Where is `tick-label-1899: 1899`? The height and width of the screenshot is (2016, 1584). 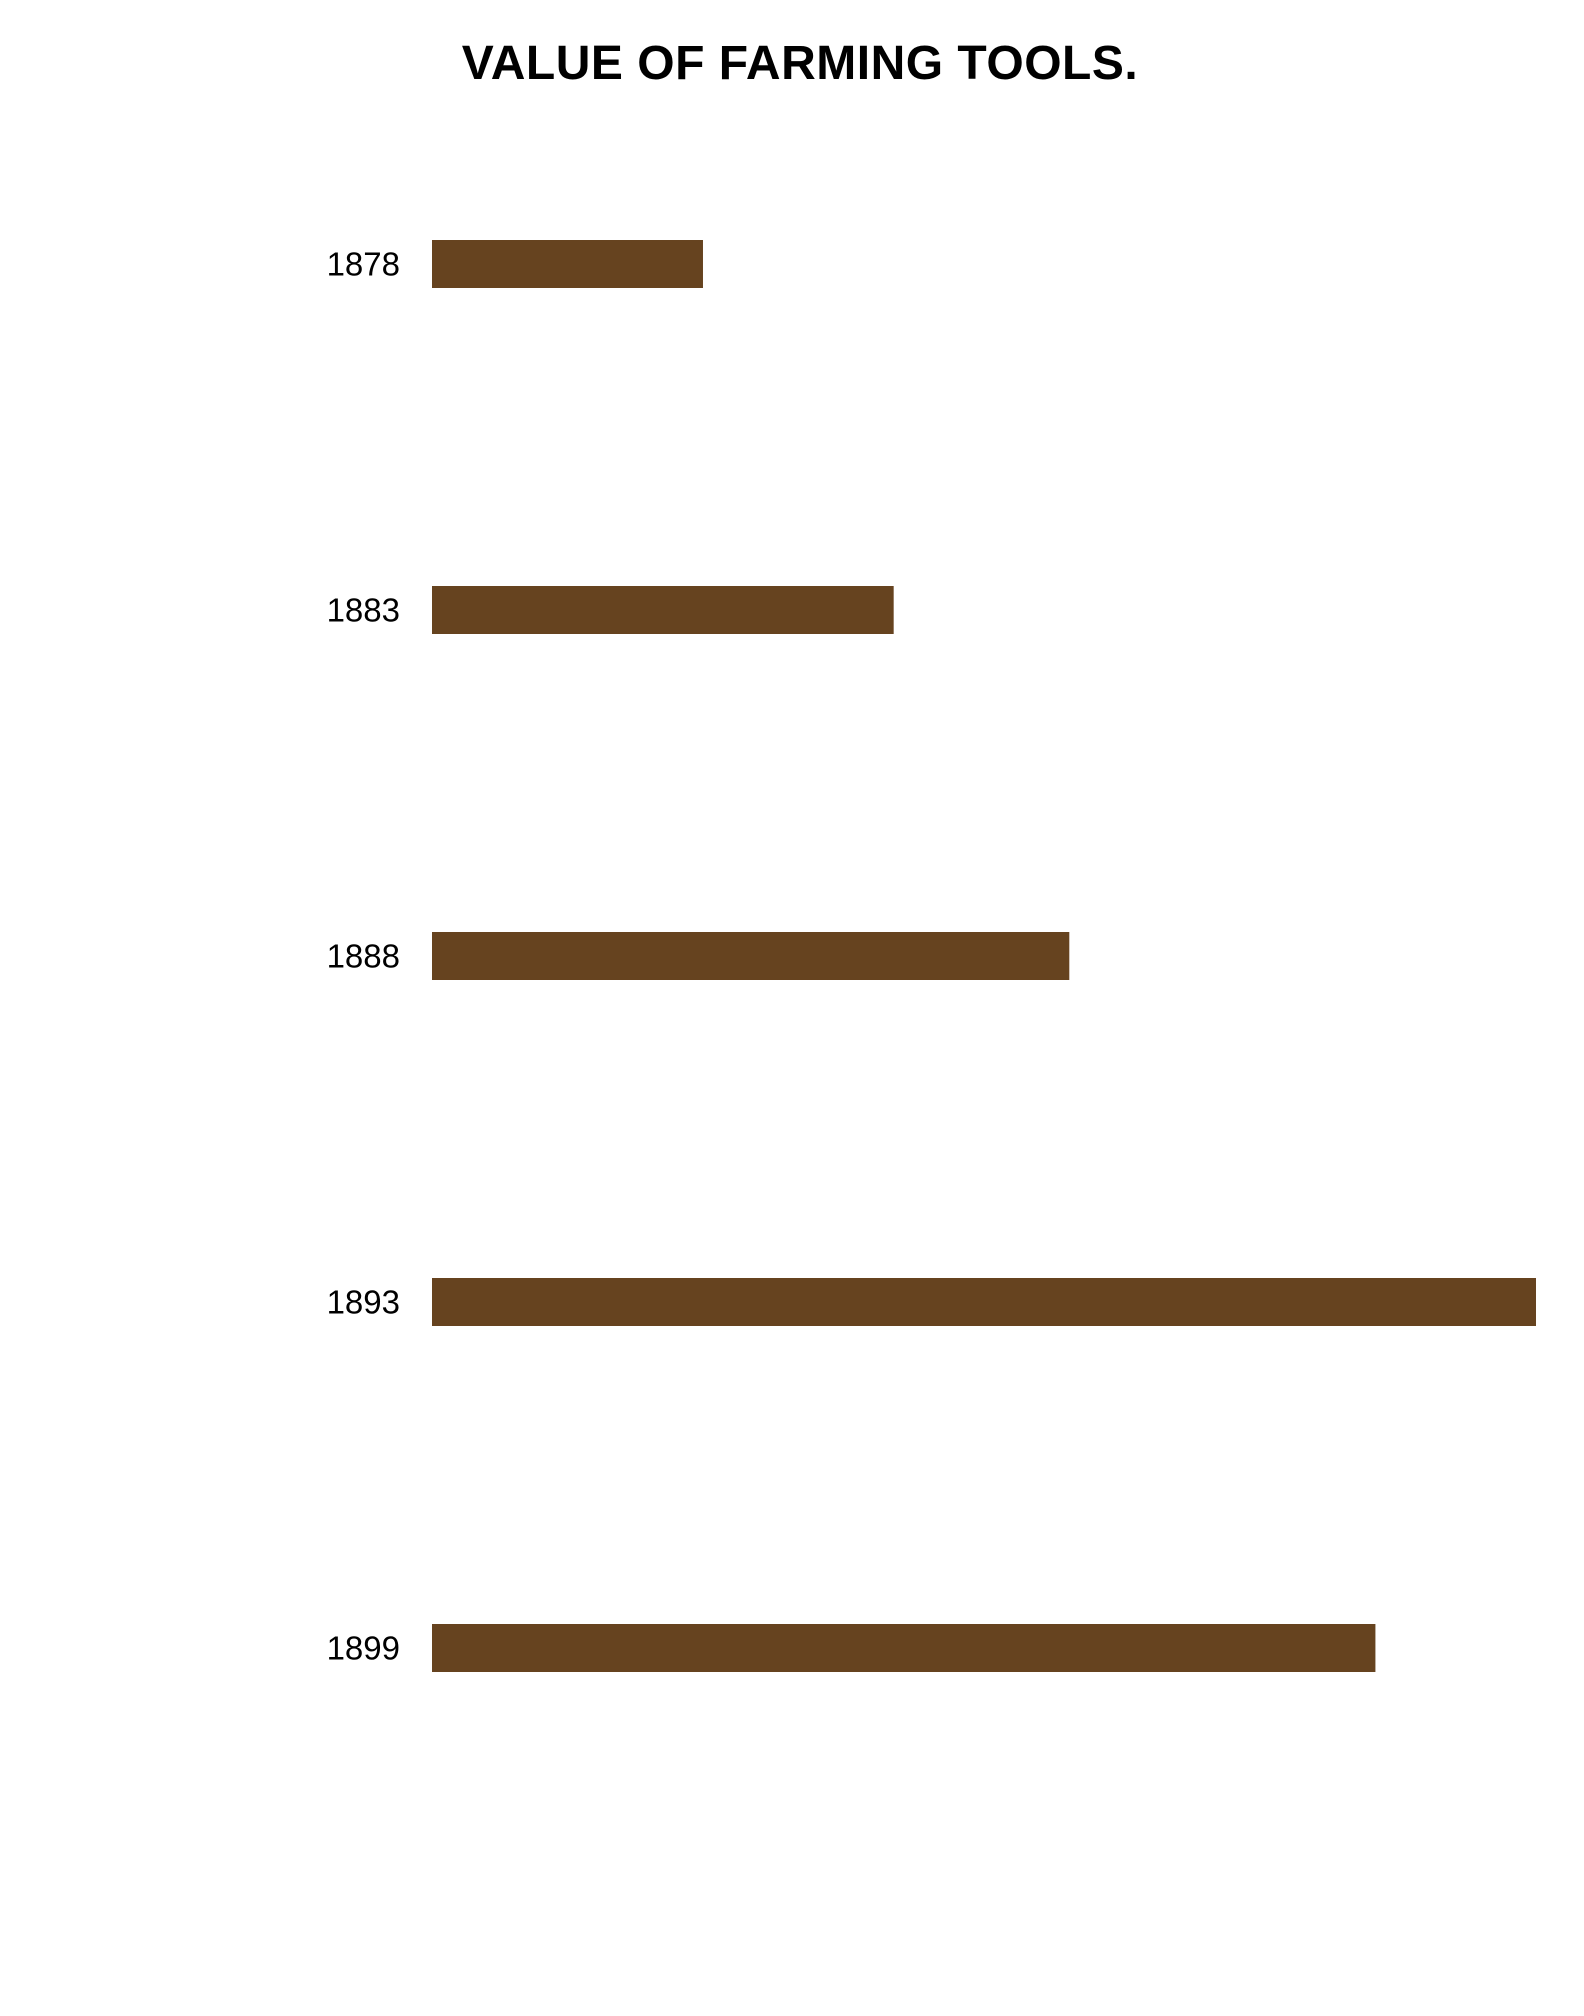
tick-label-1899: 1899 is located at coordinates (363, 1648).